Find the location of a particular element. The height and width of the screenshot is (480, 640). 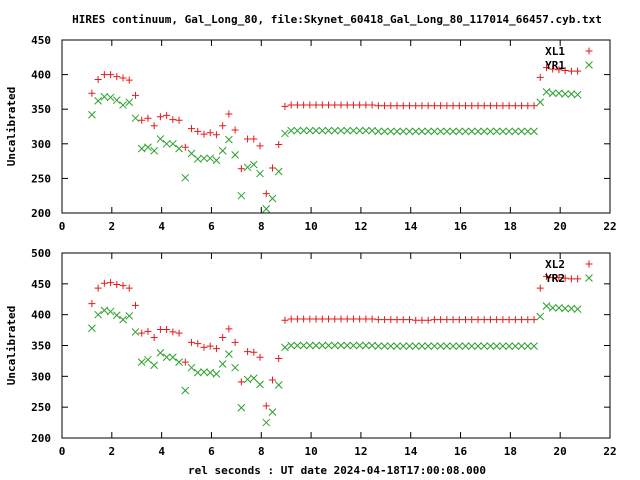

x-tick-label: 4 is located at coordinates (161, 451).